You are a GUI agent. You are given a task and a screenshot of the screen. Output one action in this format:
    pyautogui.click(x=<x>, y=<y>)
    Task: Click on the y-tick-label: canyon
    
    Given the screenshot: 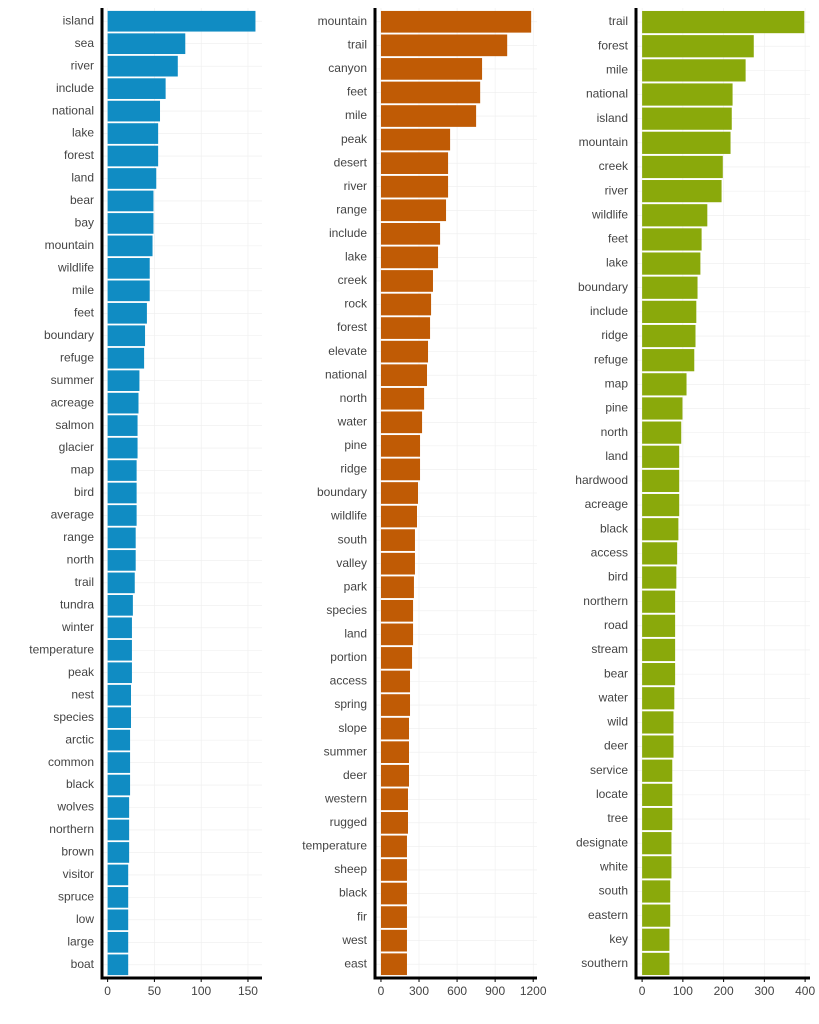 What is the action you would take?
    pyautogui.click(x=347, y=68)
    